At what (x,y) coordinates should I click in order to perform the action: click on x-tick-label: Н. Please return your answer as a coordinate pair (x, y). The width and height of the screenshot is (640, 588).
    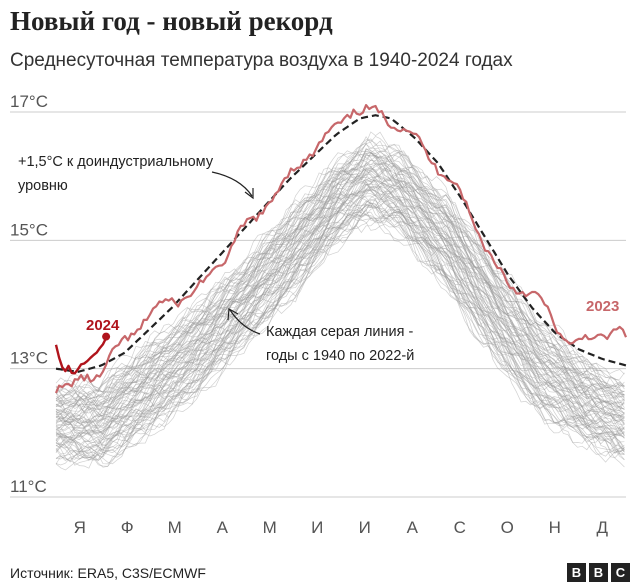
    Looking at the image, I should click on (555, 527).